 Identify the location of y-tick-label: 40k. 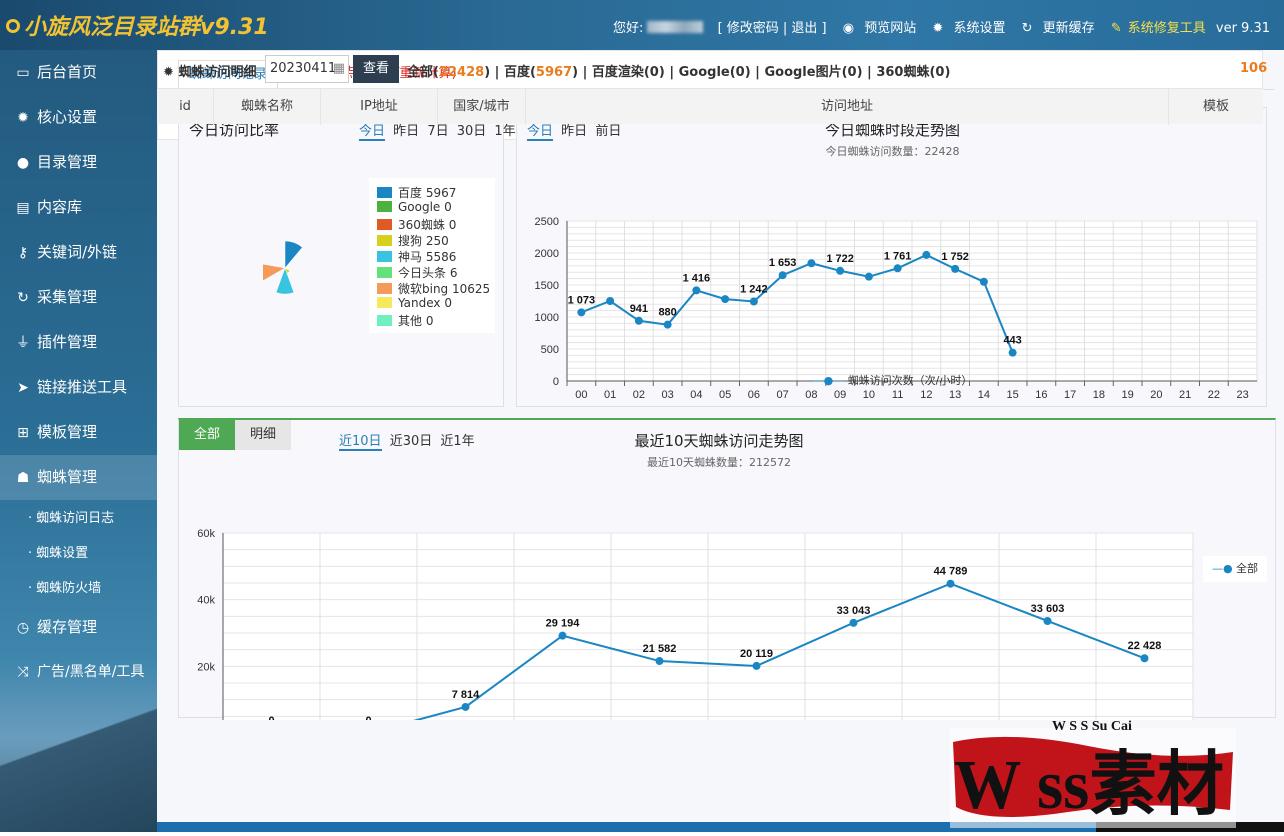
(206, 601).